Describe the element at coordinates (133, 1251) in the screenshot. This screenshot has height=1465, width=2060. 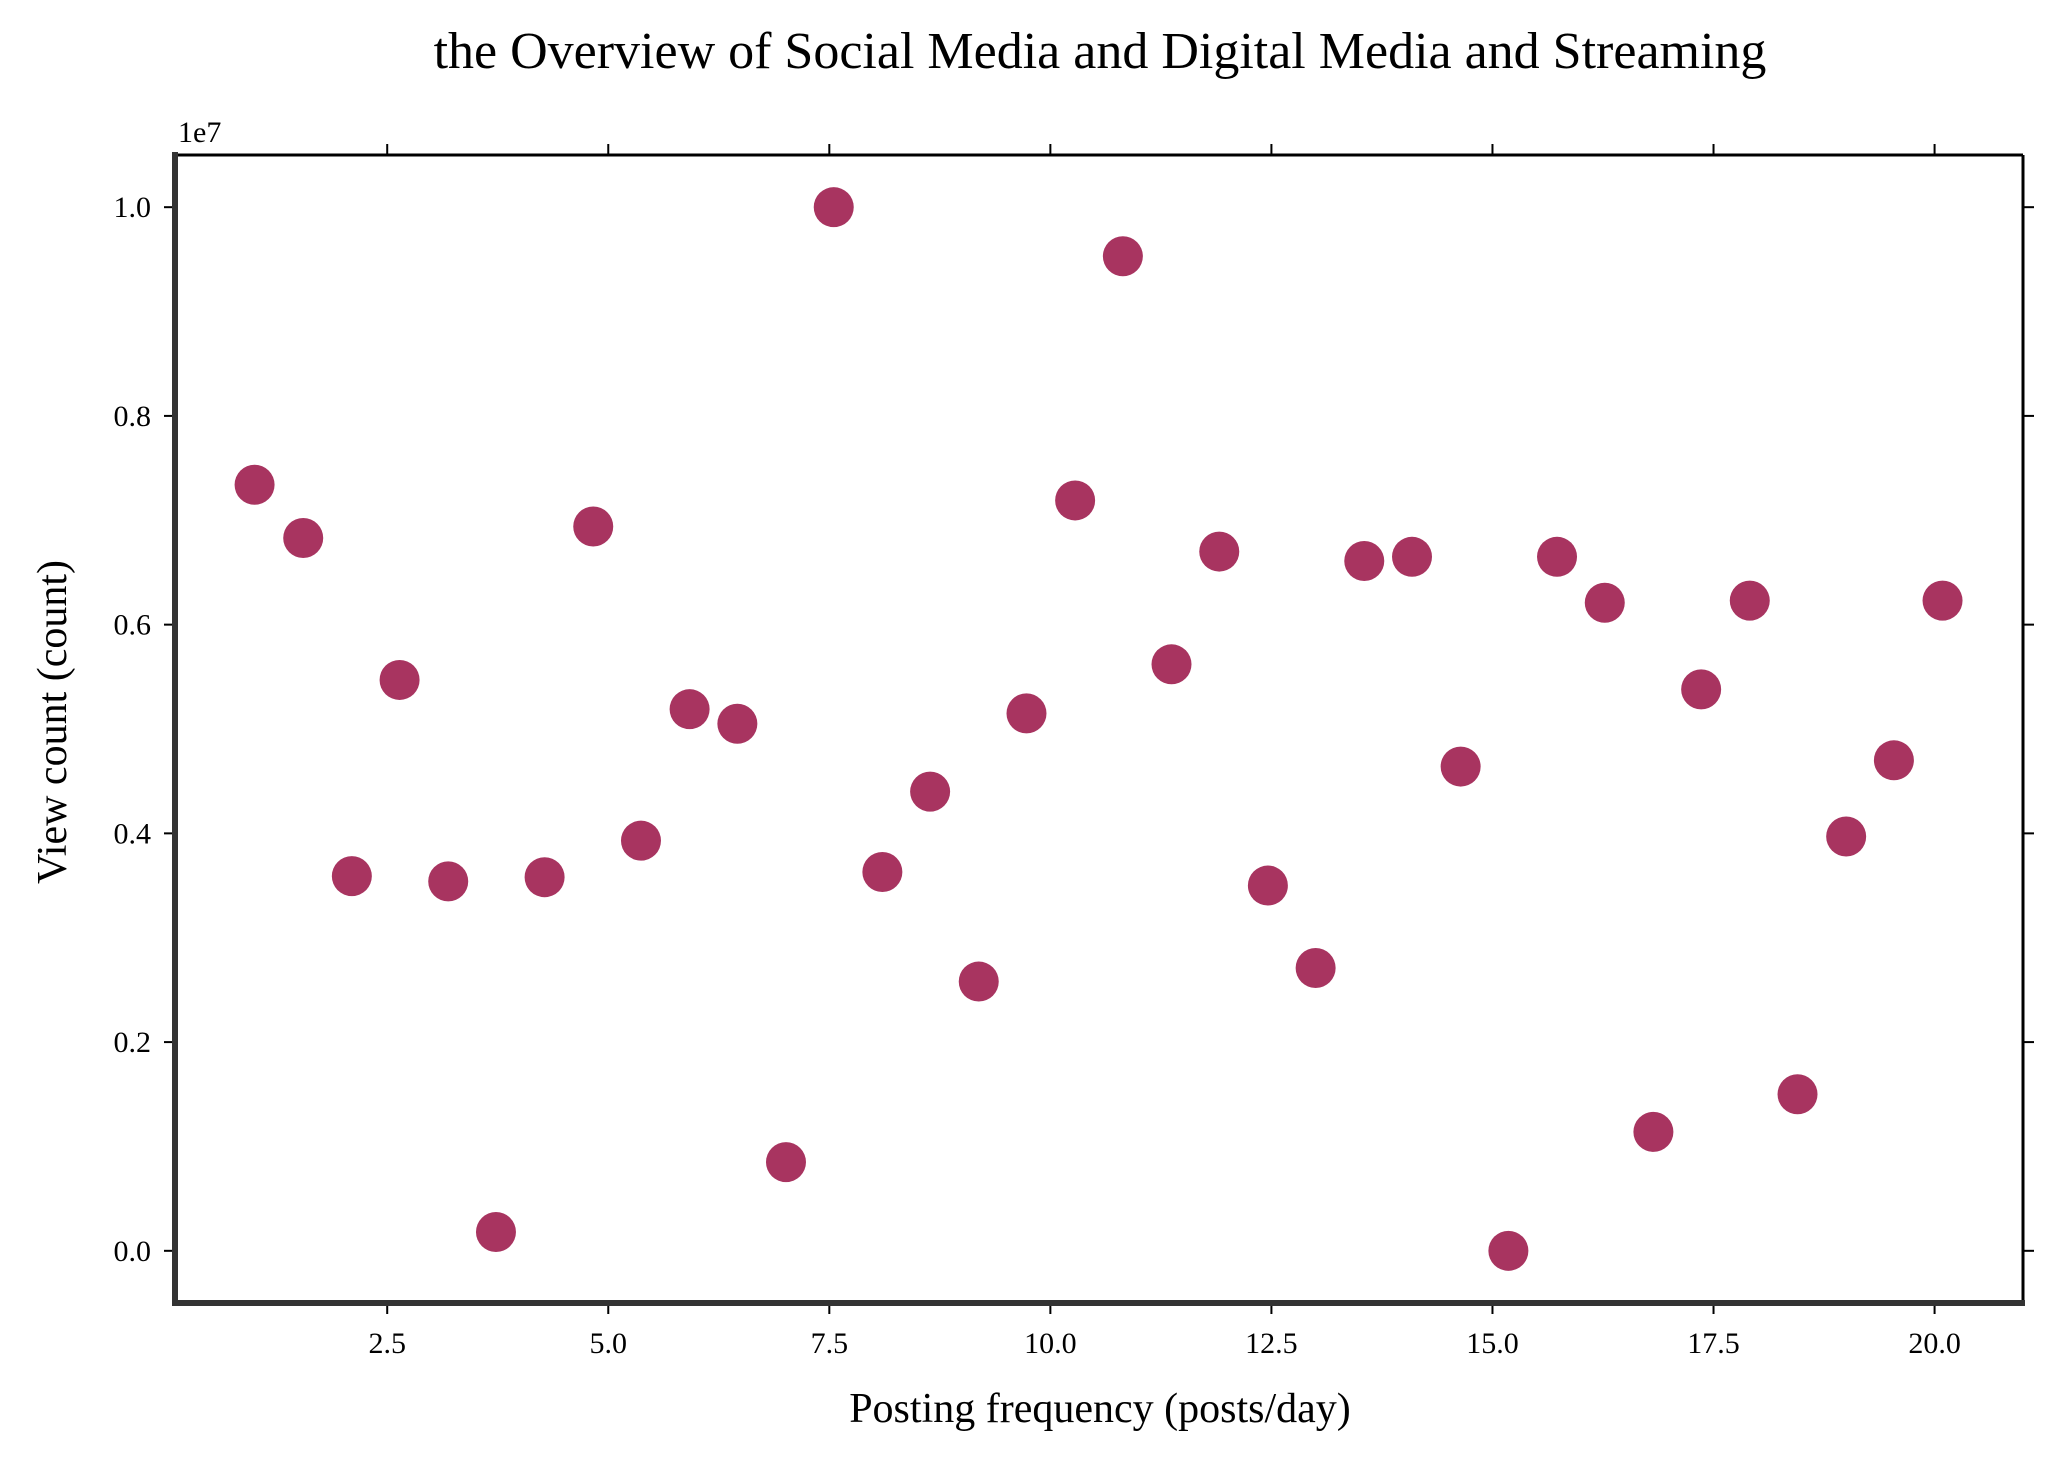
I see `y-tick-label: 0.0` at that location.